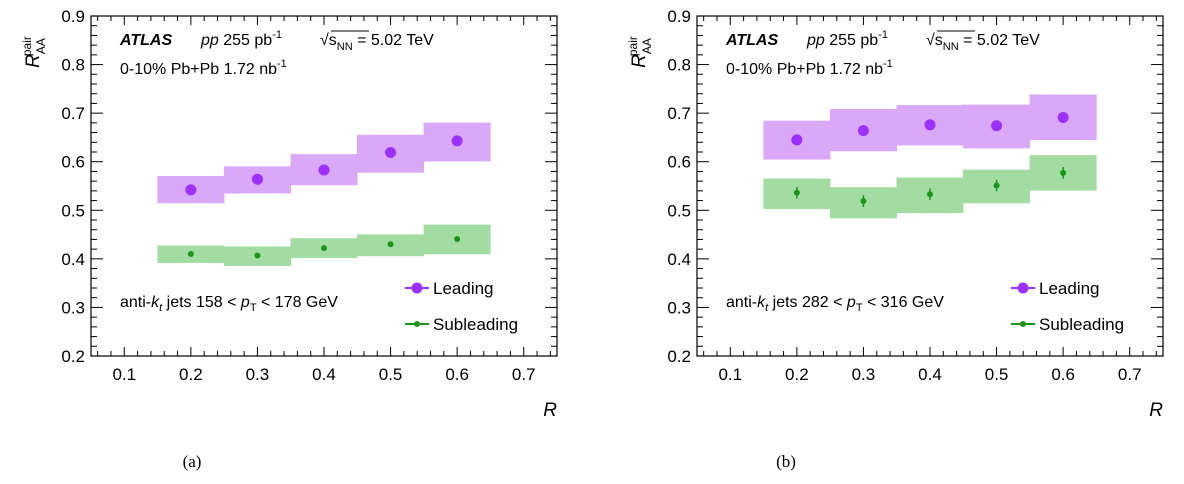 This screenshot has height=484, width=1184. What do you see at coordinates (417, 324) in the screenshot?
I see `c0-legend-marker-subleading` at bounding box center [417, 324].